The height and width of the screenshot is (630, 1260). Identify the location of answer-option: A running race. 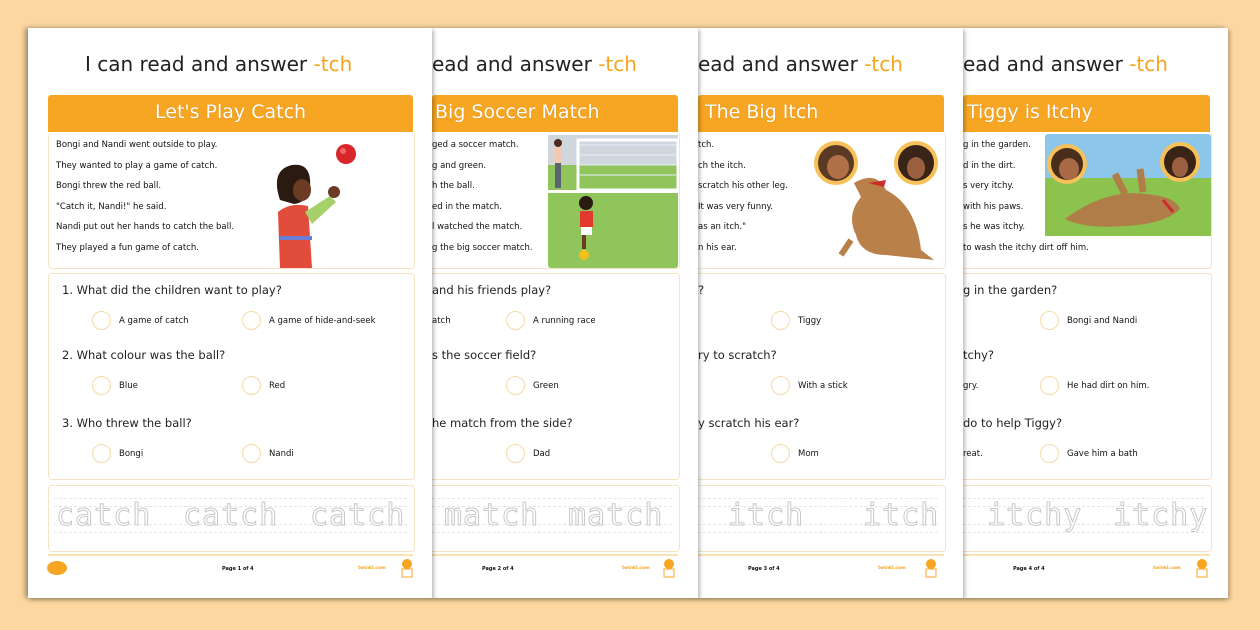
(564, 321).